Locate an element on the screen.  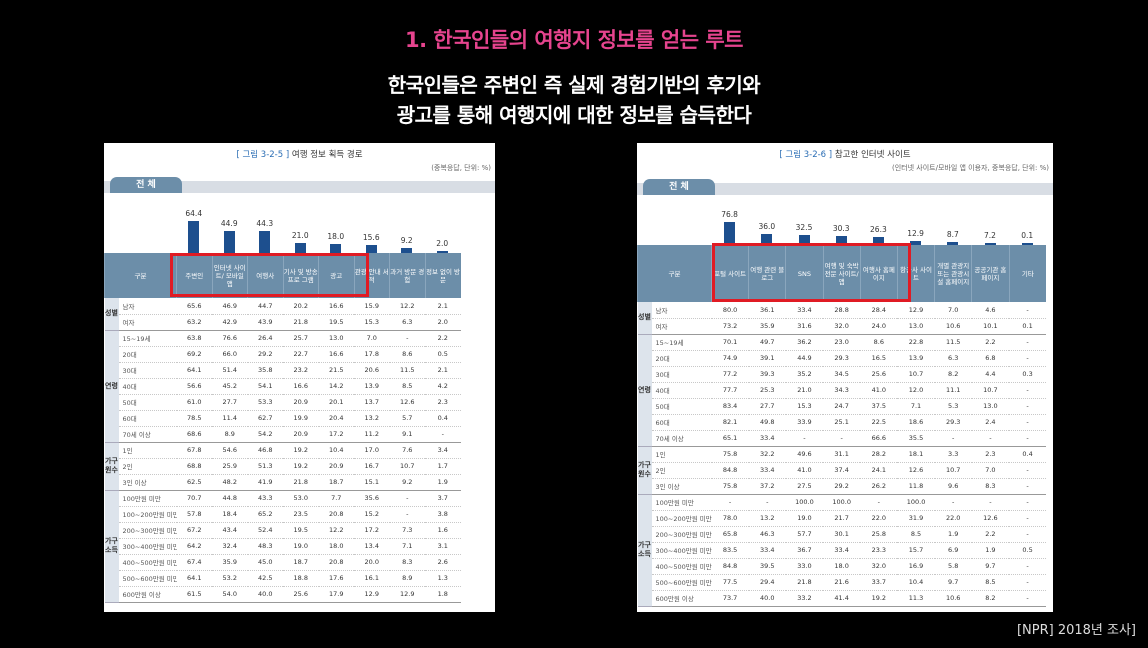
left-cell: 21.5 is located at coordinates (336, 370).